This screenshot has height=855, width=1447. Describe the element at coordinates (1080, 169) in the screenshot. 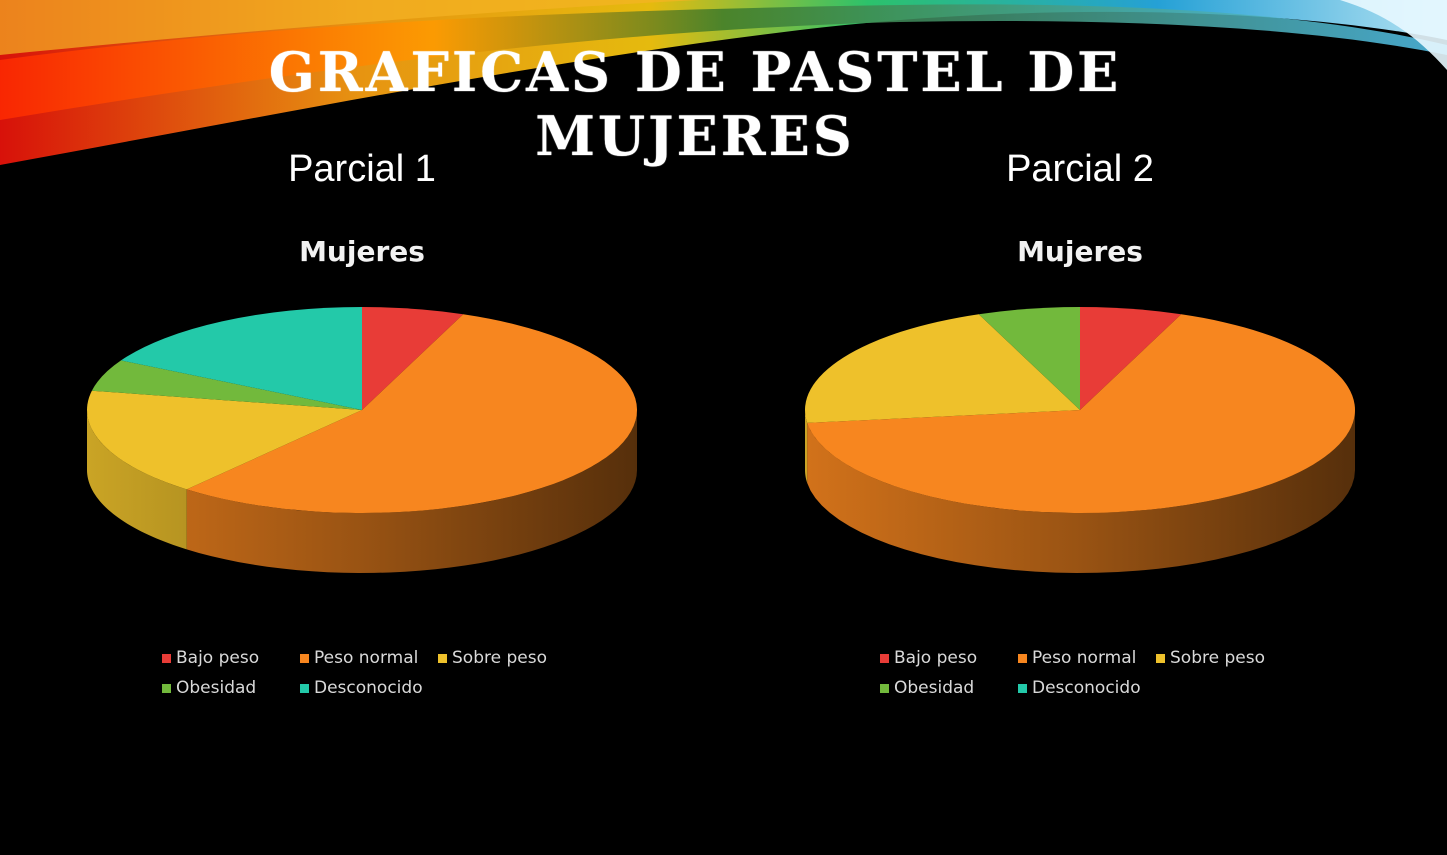

I see `panel-heading: Parcial 2` at that location.